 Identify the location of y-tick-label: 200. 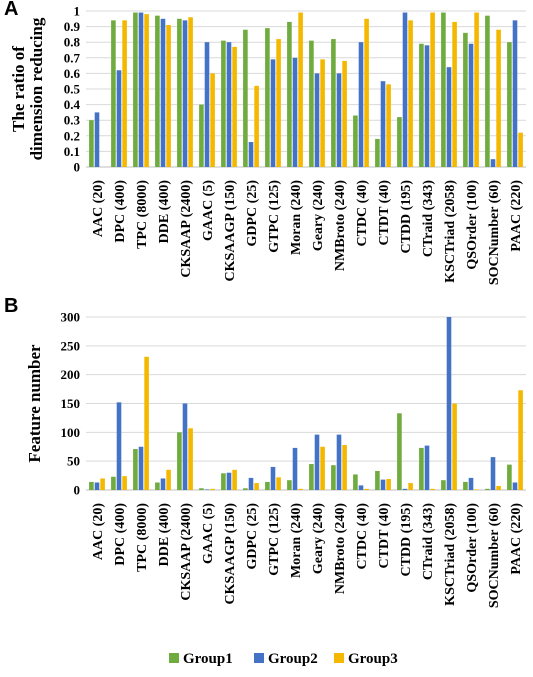
(71, 374).